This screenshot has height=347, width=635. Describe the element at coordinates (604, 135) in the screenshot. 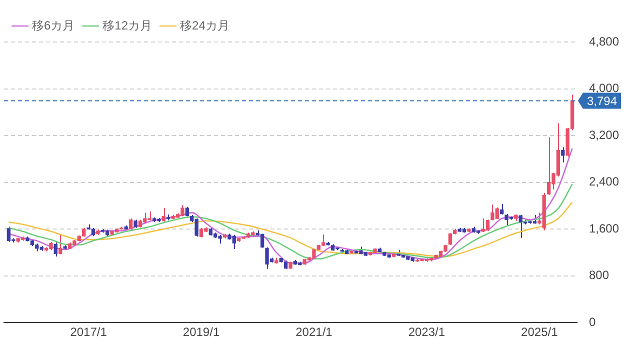

I see `y-tick-label: 3,200` at that location.